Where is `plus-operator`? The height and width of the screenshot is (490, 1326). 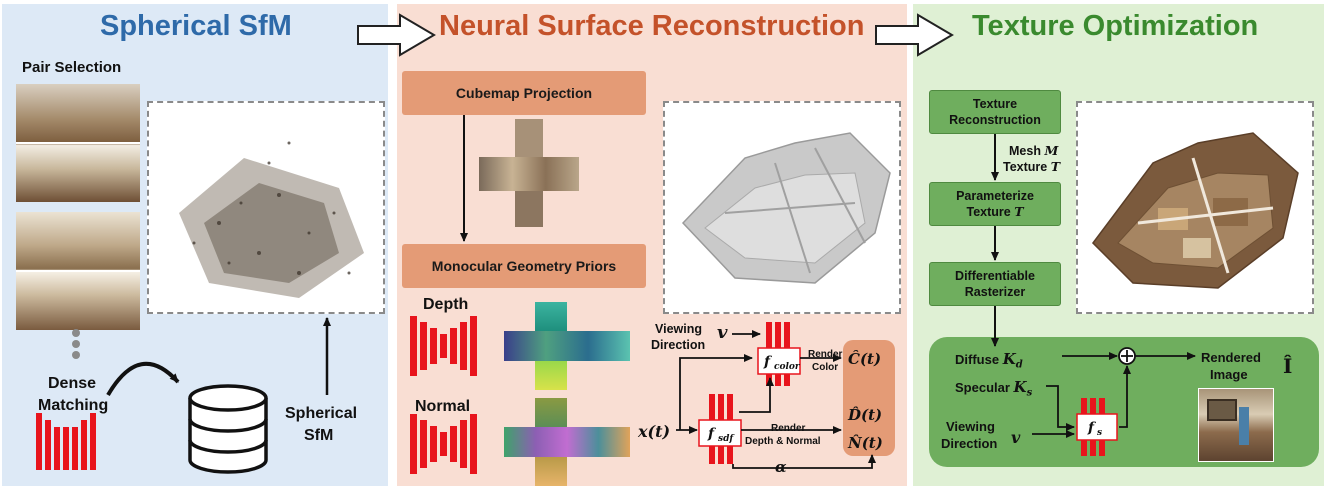 plus-operator is located at coordinates (1127, 356).